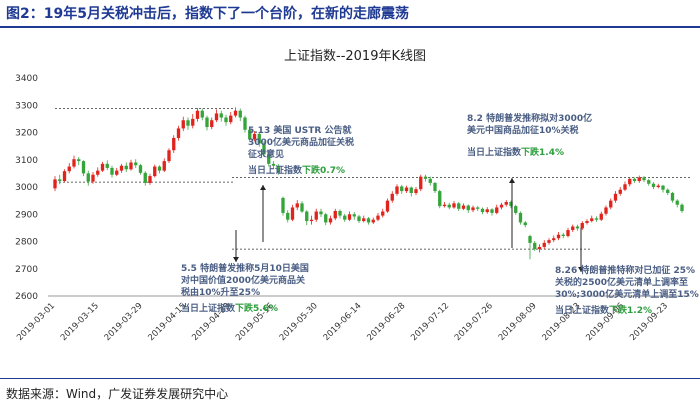 This screenshot has height=403, width=700. I want to click on x-tick-label: 2019-06-28, so click(386, 322).